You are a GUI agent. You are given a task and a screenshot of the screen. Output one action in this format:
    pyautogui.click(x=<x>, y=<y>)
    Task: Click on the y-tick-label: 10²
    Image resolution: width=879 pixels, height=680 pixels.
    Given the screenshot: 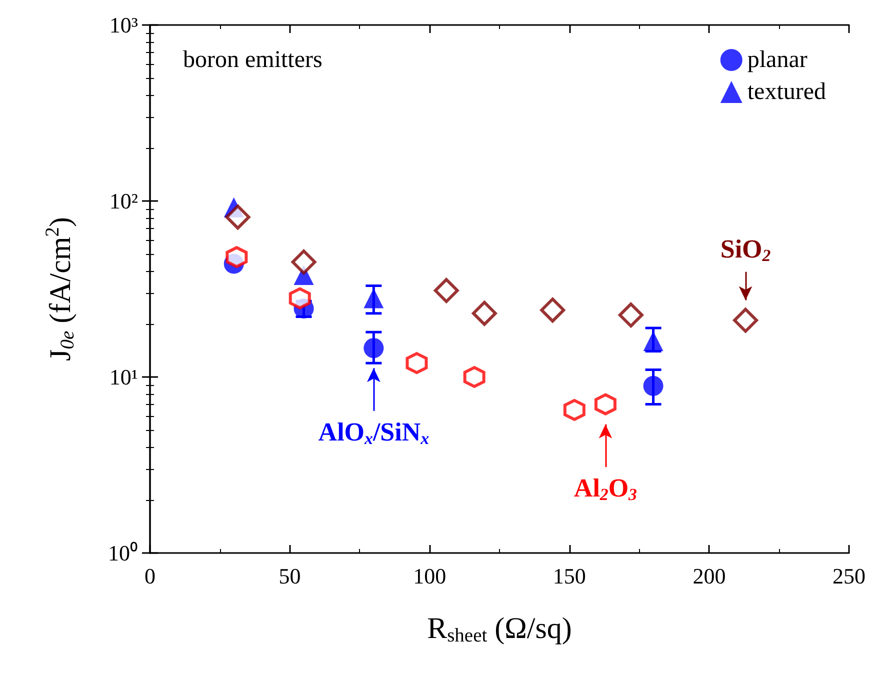 What is the action you would take?
    pyautogui.click(x=123, y=201)
    